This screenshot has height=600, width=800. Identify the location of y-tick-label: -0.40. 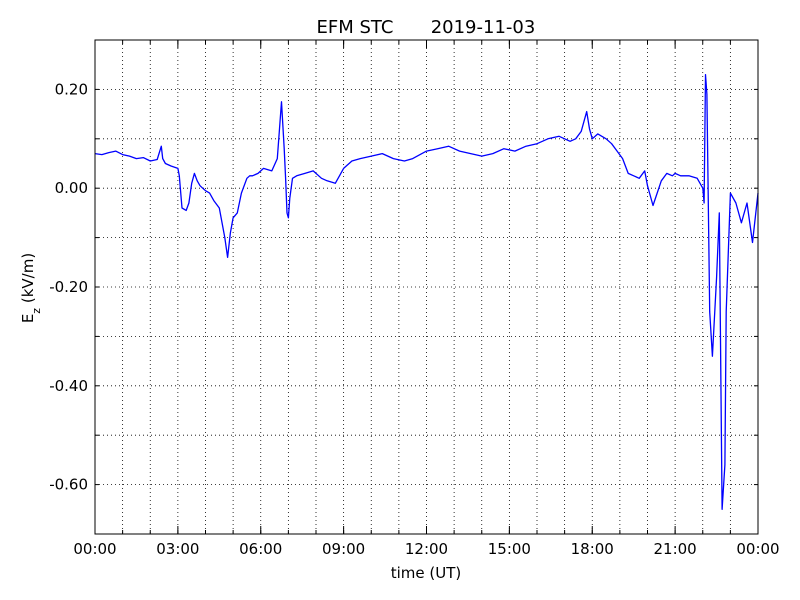
(68, 386).